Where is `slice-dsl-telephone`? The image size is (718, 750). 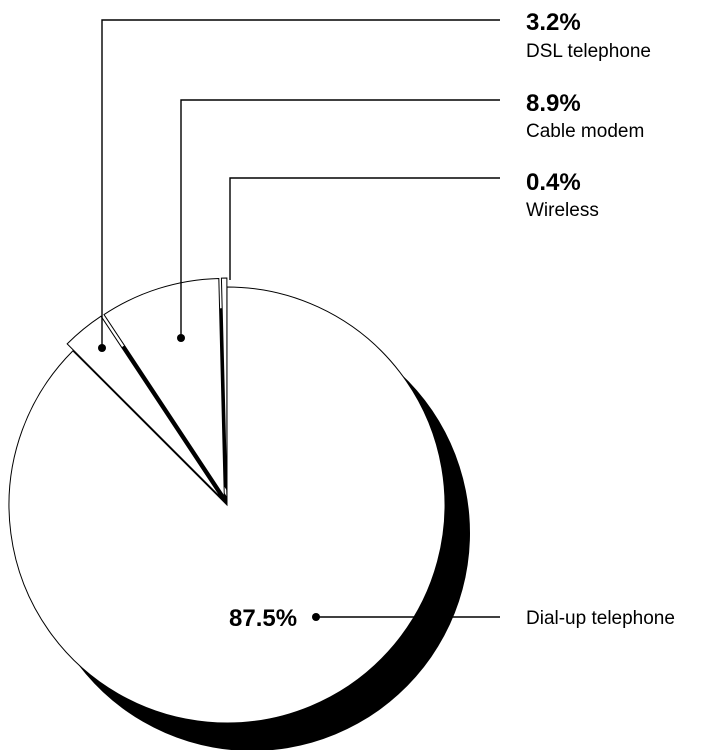 slice-dsl-telephone is located at coordinates (144, 407).